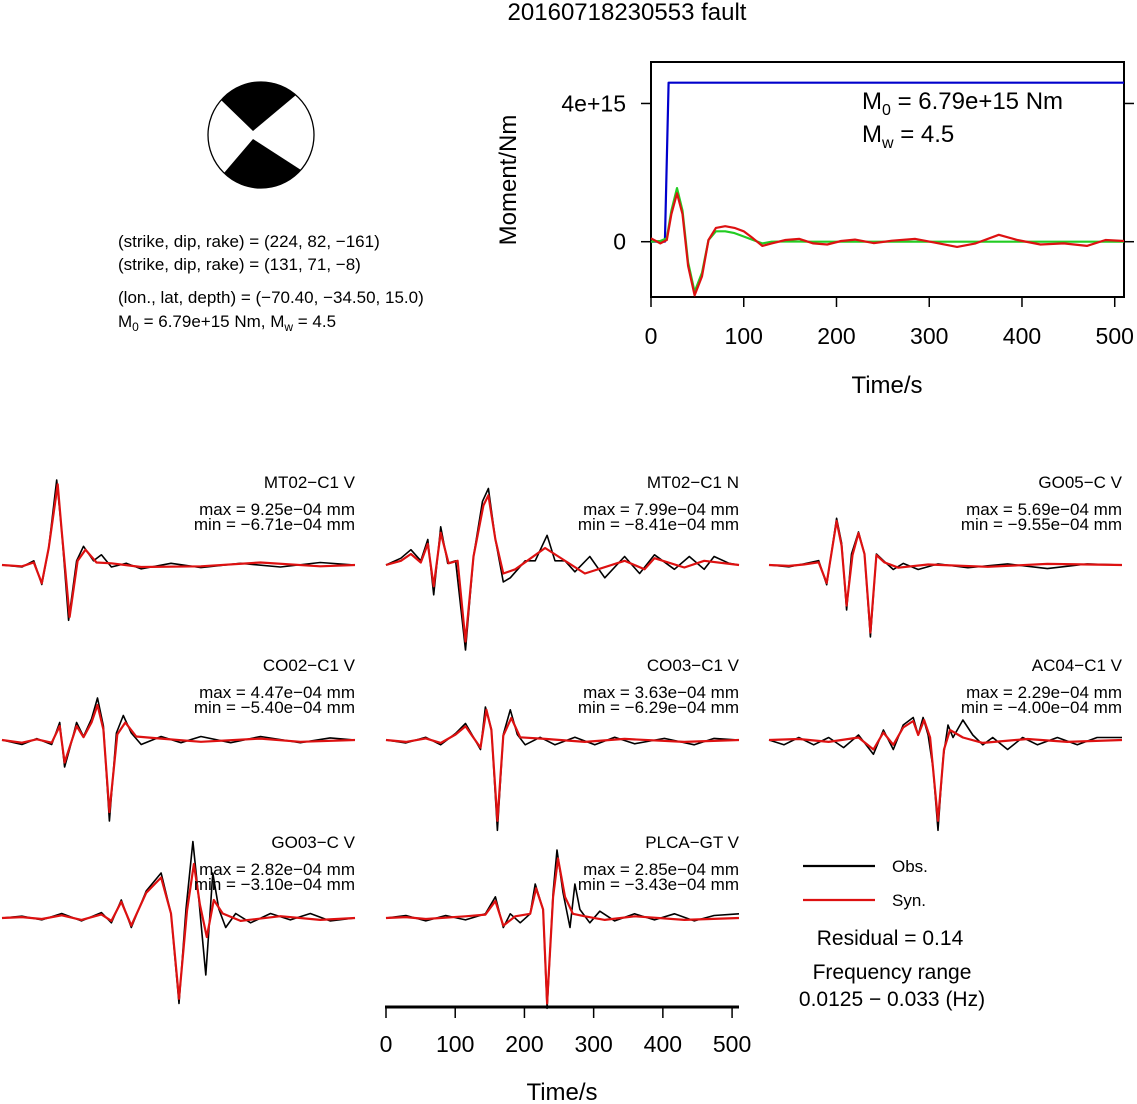 This screenshot has width=1137, height=1104. Describe the element at coordinates (924, 134) in the screenshot. I see `moment-mw-value: = 4.5` at that location.